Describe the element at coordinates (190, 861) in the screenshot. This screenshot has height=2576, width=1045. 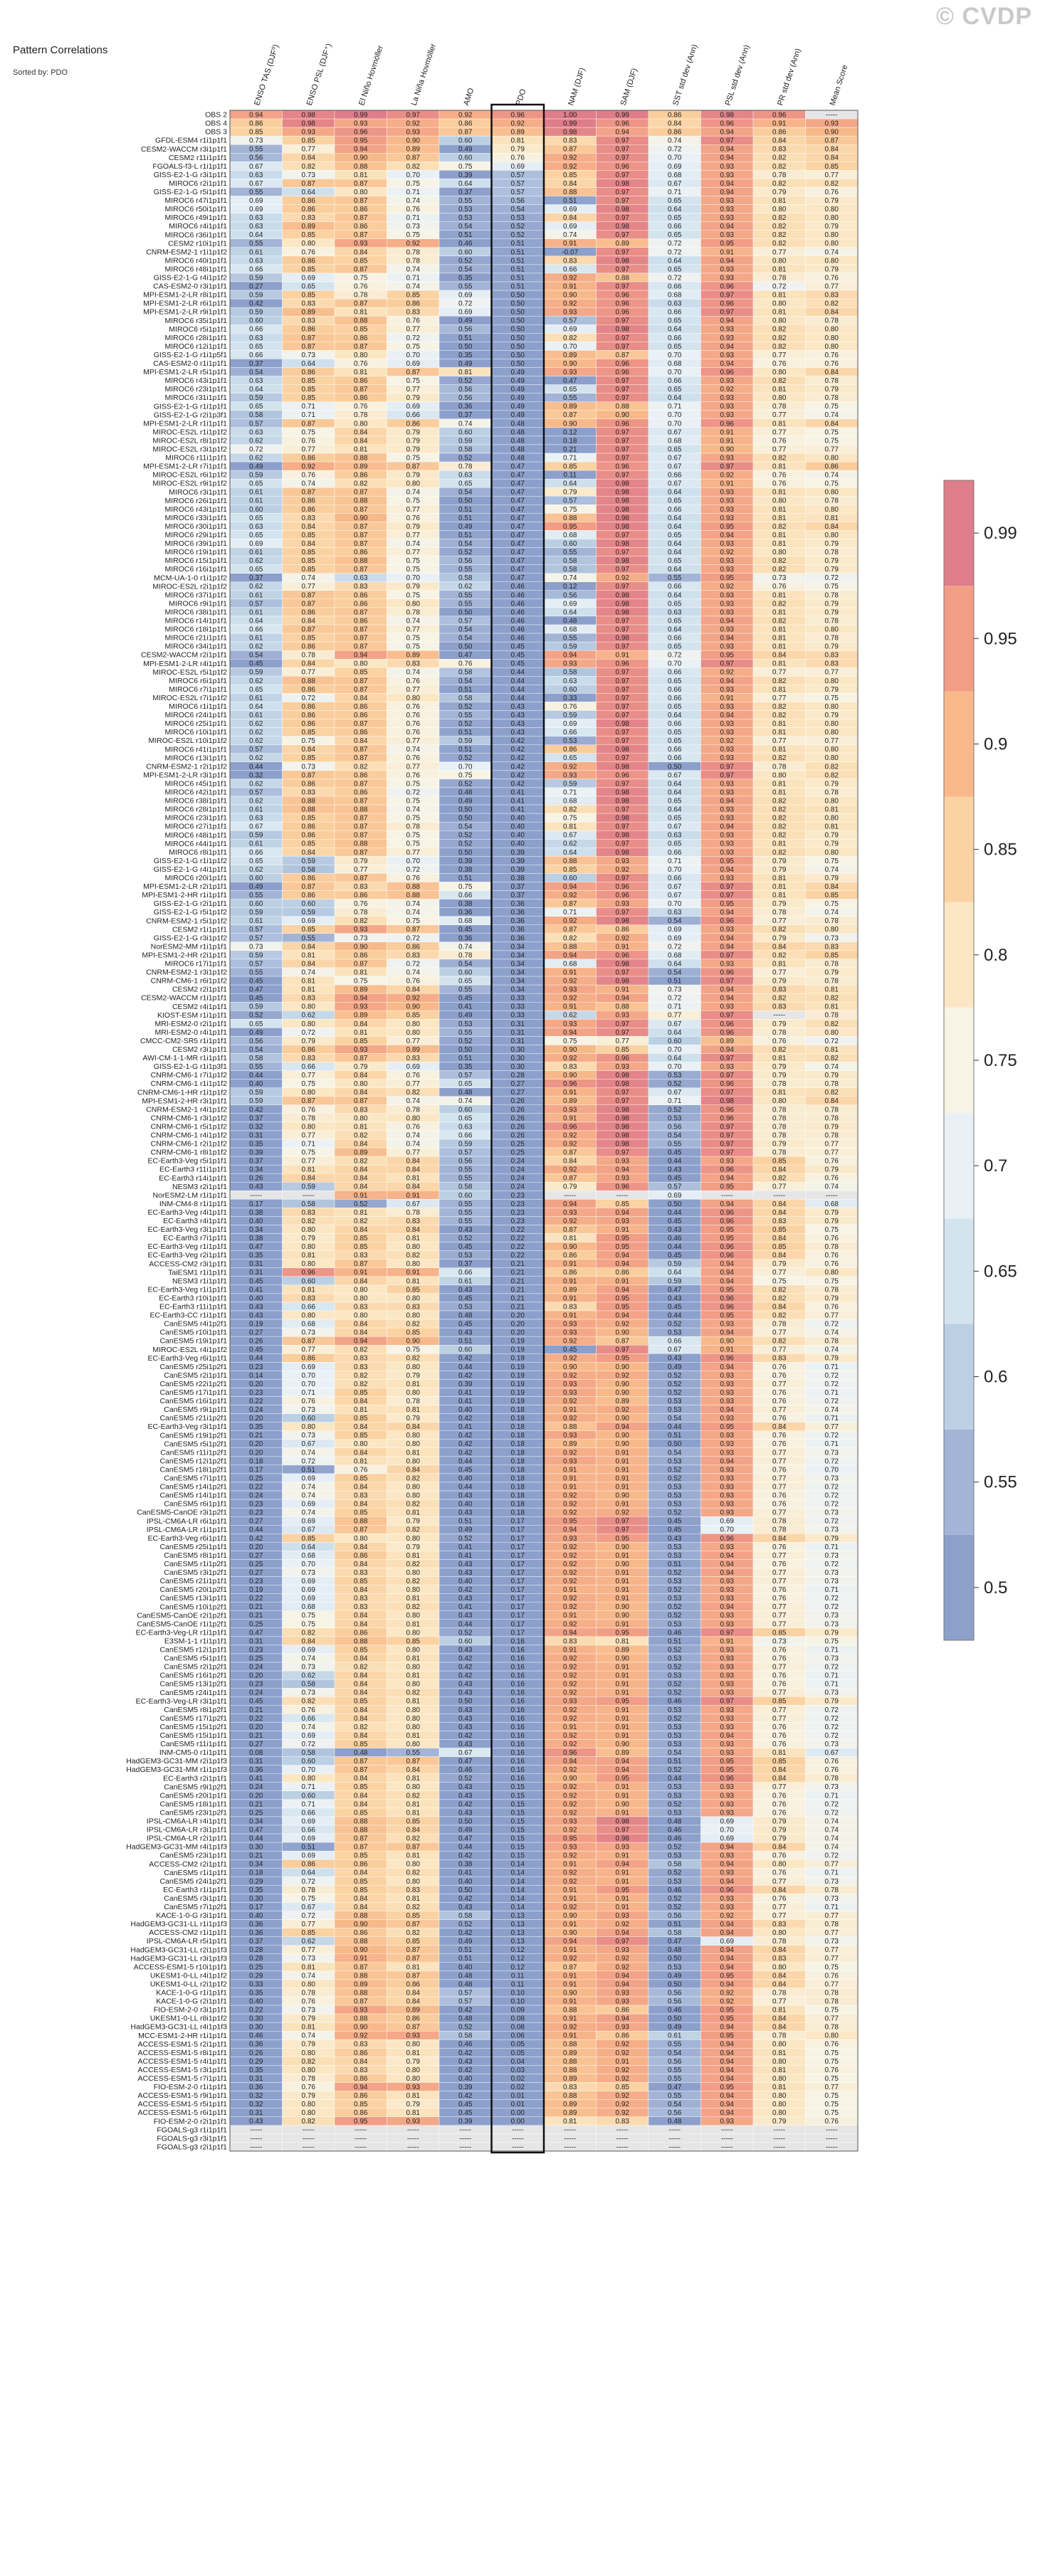
I see `row-label: GISS-E2-1-G r1i1p1f2` at that location.